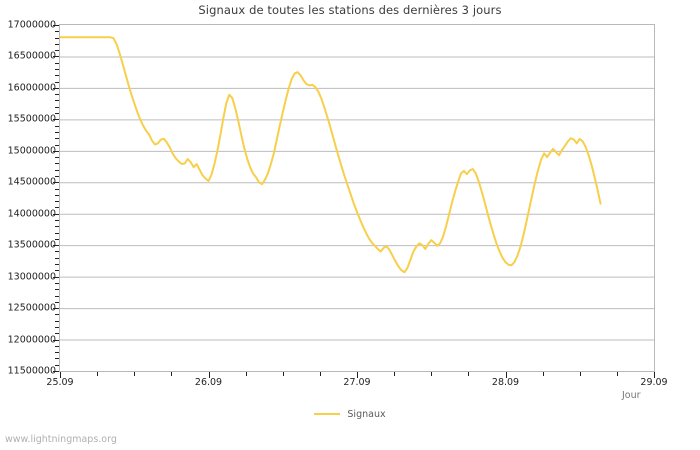 The image size is (700, 450). I want to click on legend-label: Signaux, so click(366, 414).